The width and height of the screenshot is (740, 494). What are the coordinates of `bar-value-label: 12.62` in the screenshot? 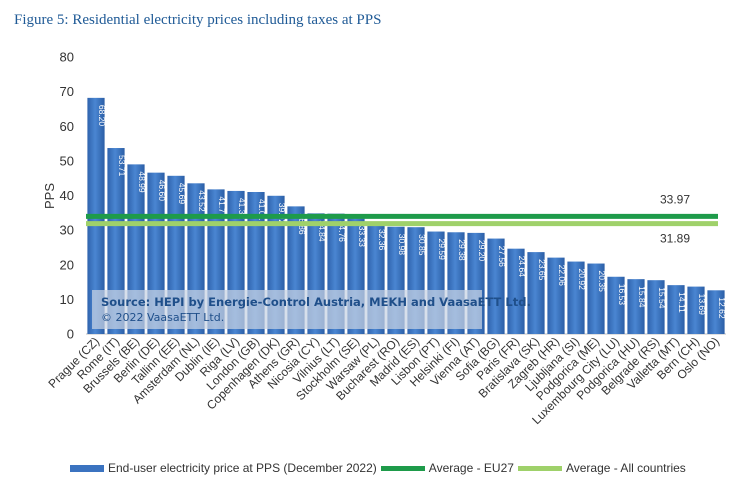 It's located at (722, 308).